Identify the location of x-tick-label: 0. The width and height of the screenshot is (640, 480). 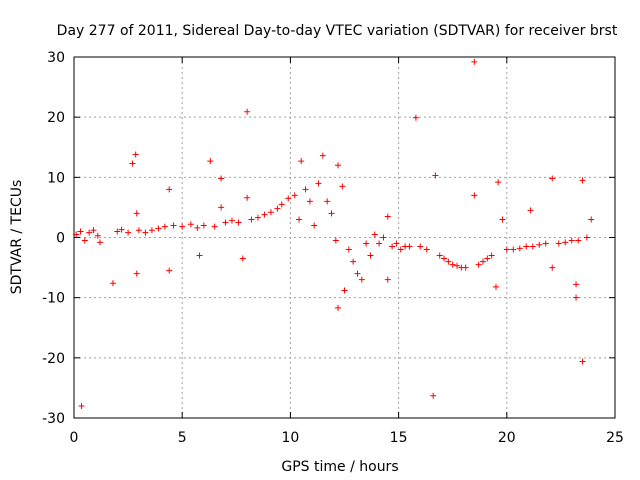
(74, 438).